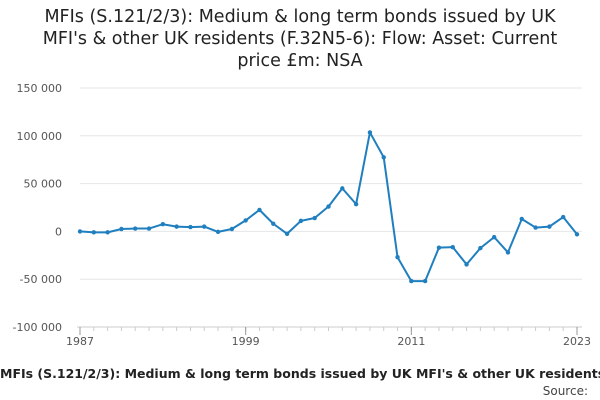  I want to click on x-tick-label: 2011, so click(411, 341).